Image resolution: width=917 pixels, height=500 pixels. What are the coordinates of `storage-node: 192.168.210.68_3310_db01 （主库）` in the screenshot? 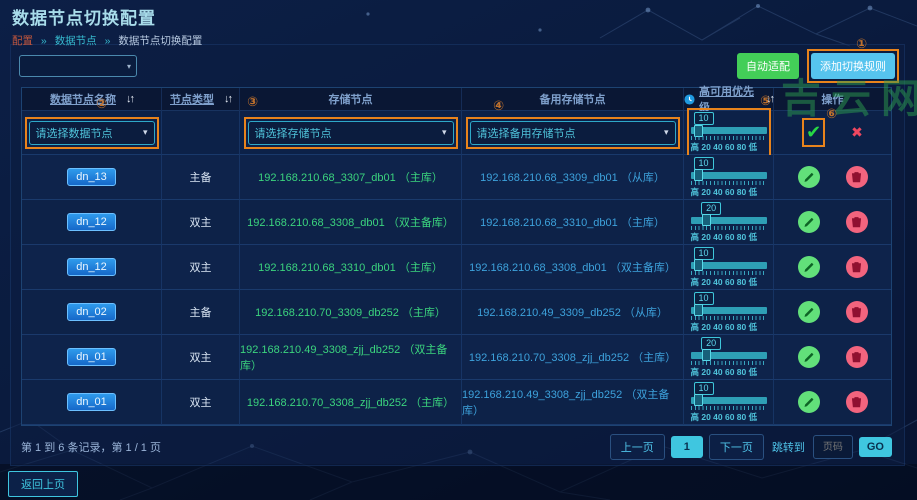 It's located at (350, 268).